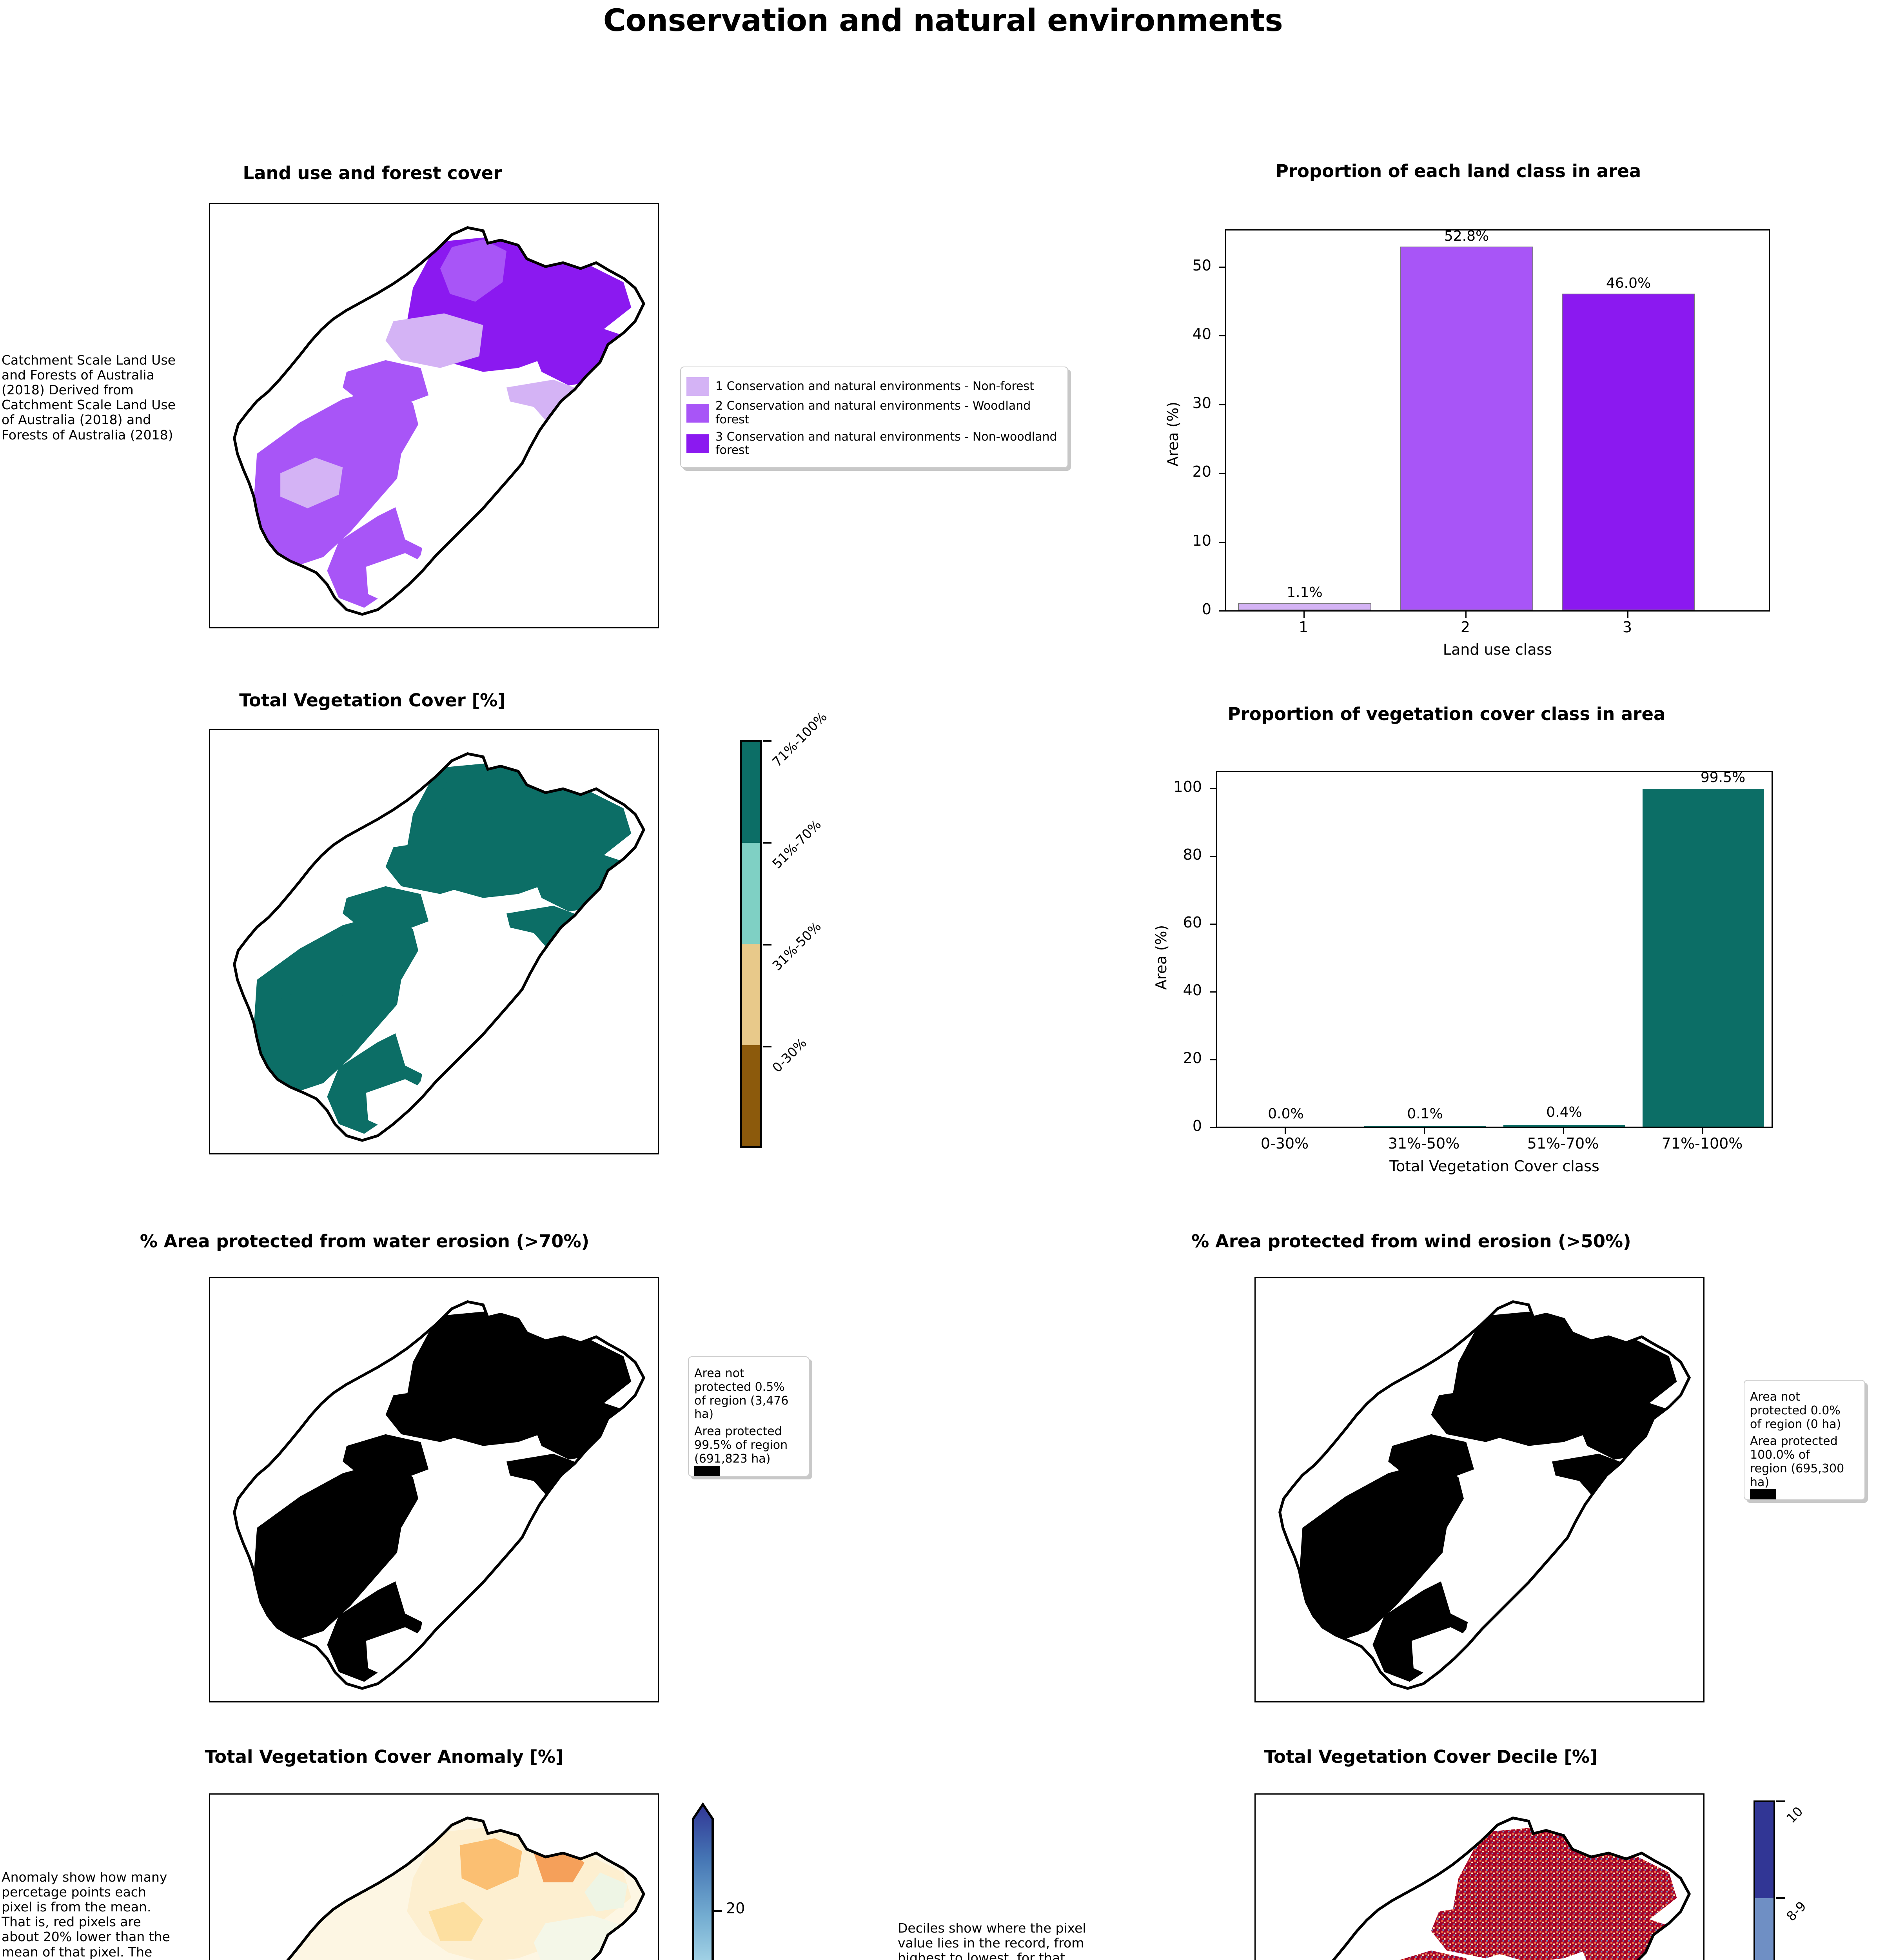 The image size is (1886, 1960). What do you see at coordinates (434, 1489) in the screenshot?
I see `water-erosion-map` at bounding box center [434, 1489].